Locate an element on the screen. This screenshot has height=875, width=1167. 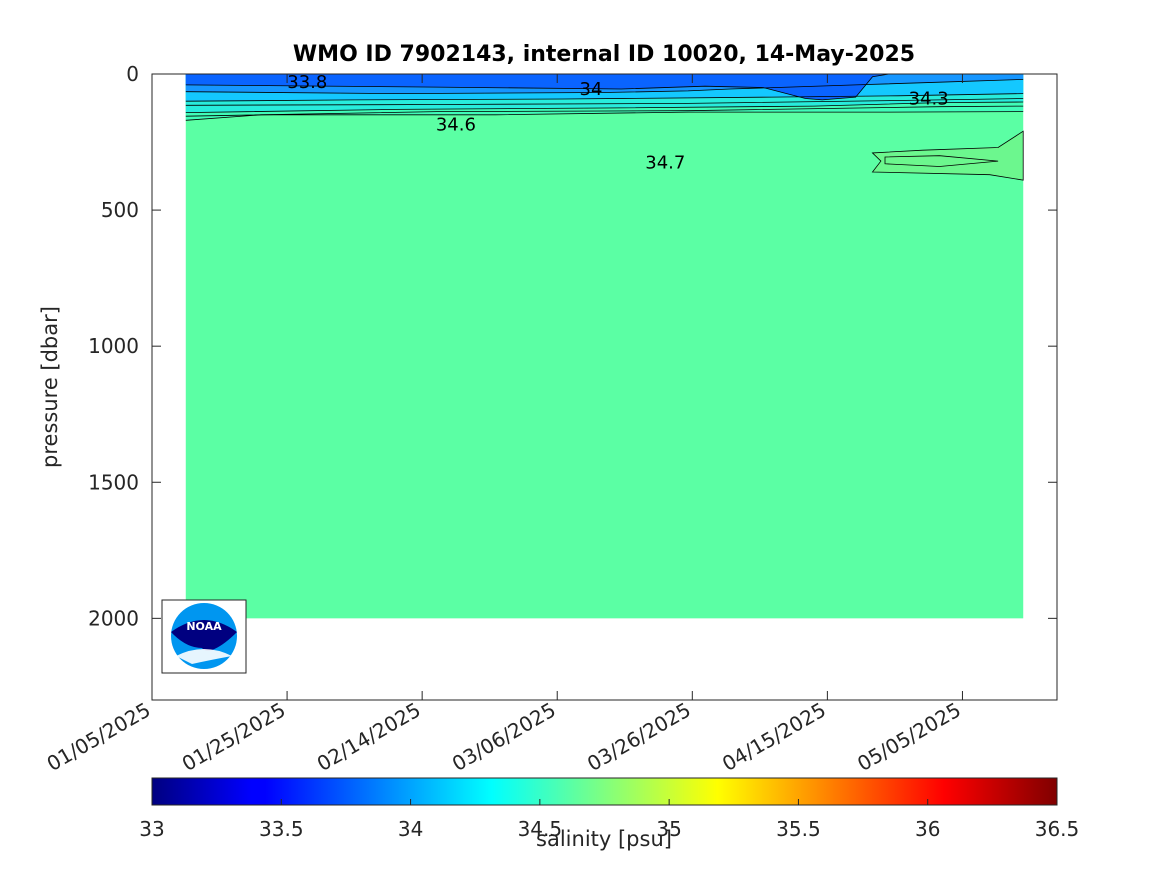
contour-label: 34.6 is located at coordinates (456, 124).